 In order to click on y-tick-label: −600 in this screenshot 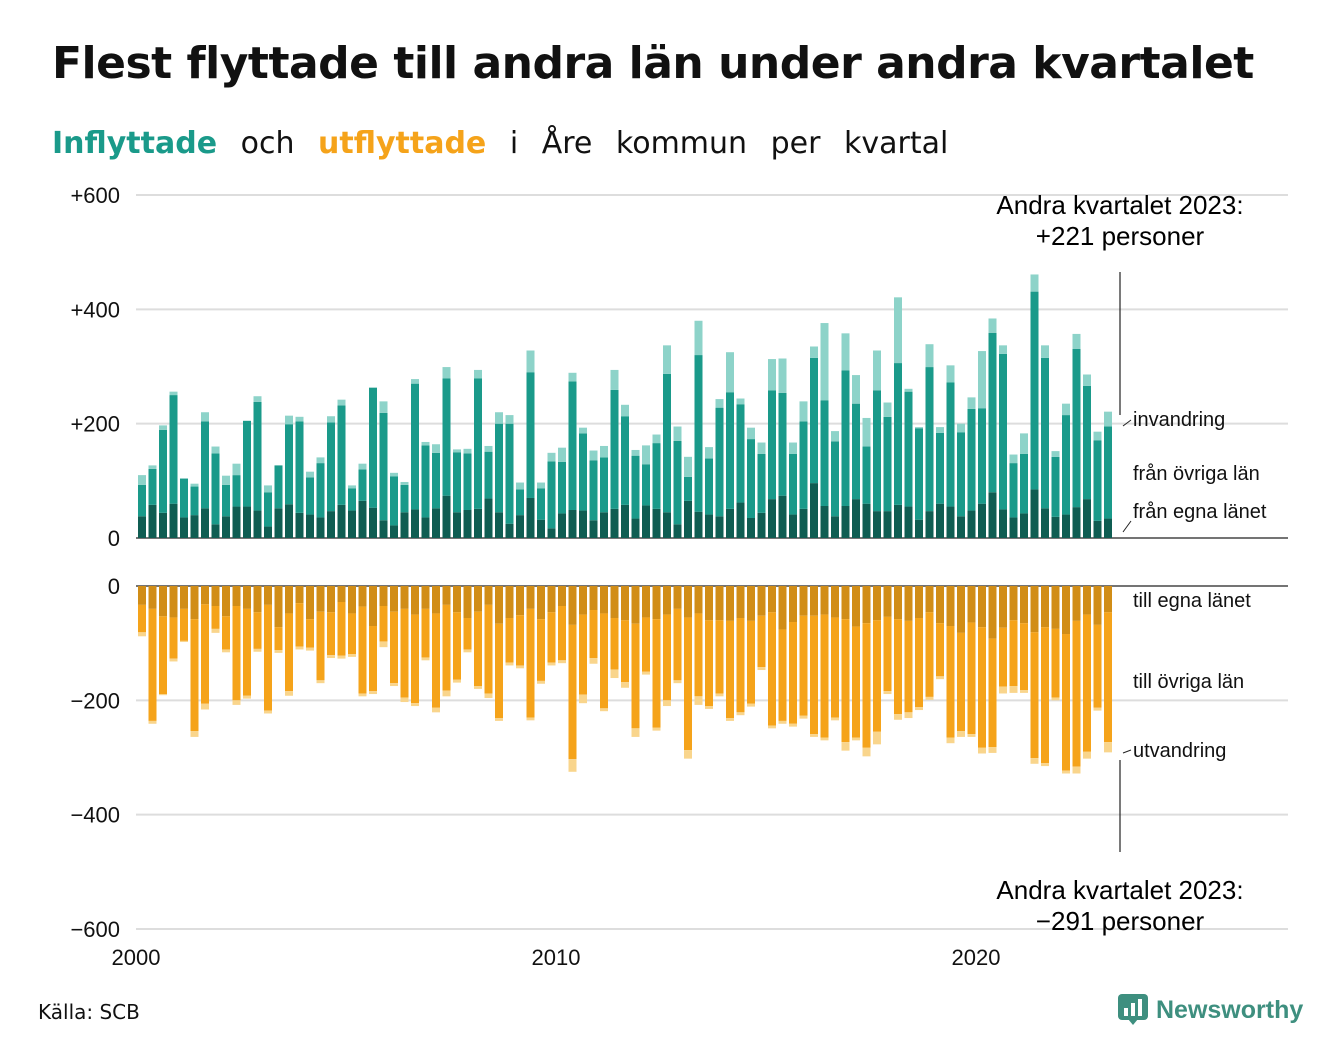, I will do `click(95, 929)`.